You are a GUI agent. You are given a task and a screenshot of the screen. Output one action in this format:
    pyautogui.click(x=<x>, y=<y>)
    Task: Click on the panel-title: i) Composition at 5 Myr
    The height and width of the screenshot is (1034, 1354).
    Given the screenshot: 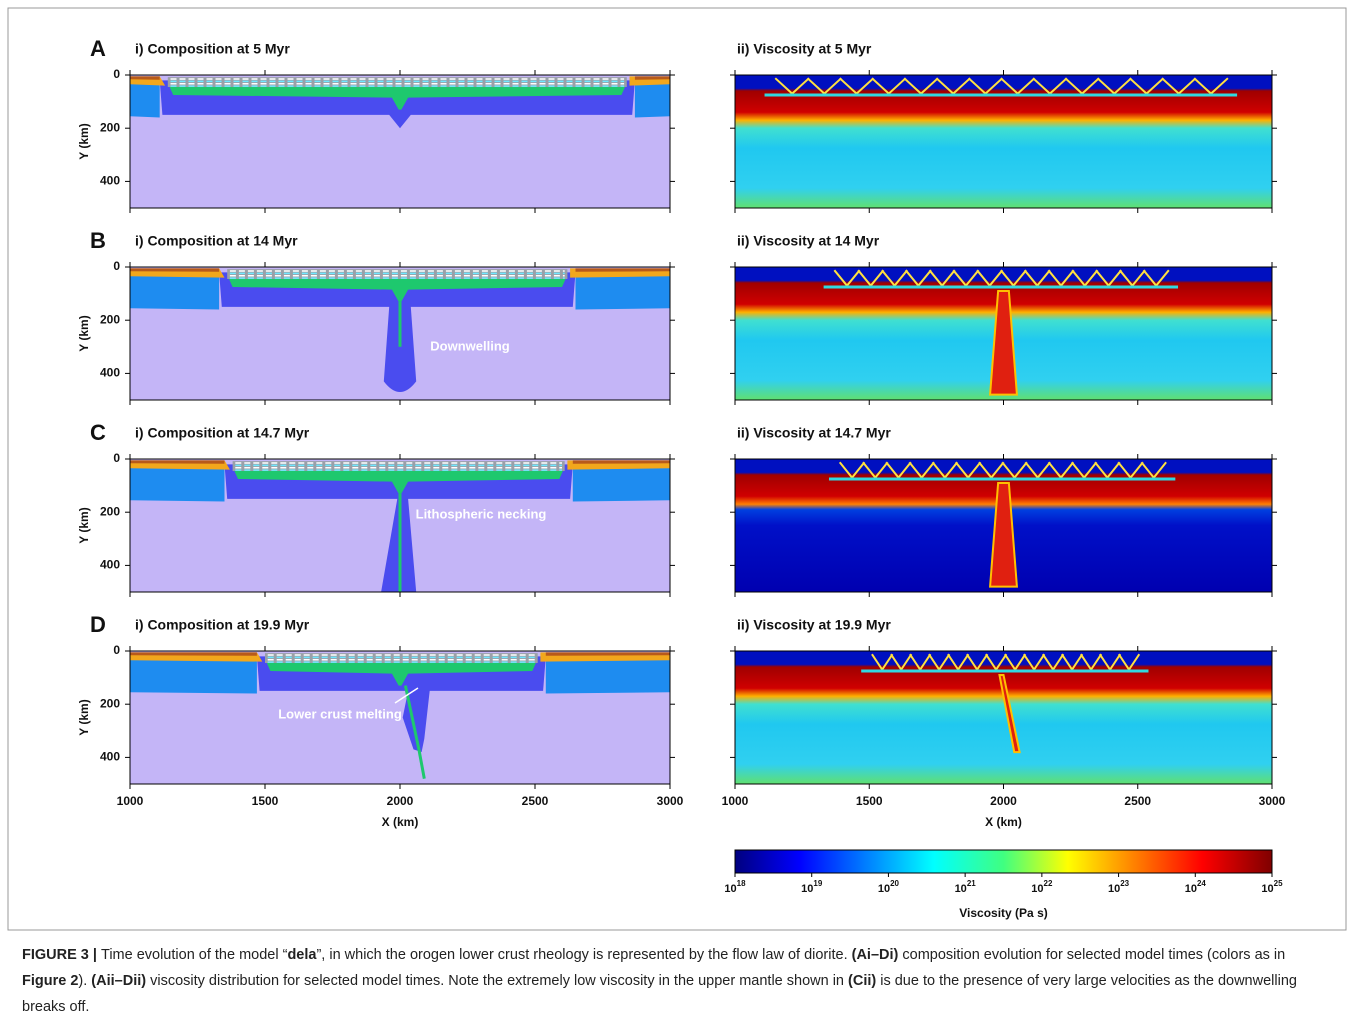 What is the action you would take?
    pyautogui.click(x=212, y=49)
    